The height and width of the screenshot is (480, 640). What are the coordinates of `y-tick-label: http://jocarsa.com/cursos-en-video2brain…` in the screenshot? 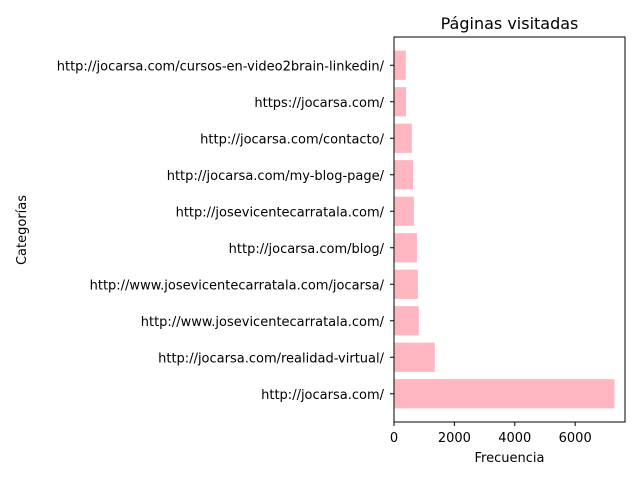 It's located at (221, 66).